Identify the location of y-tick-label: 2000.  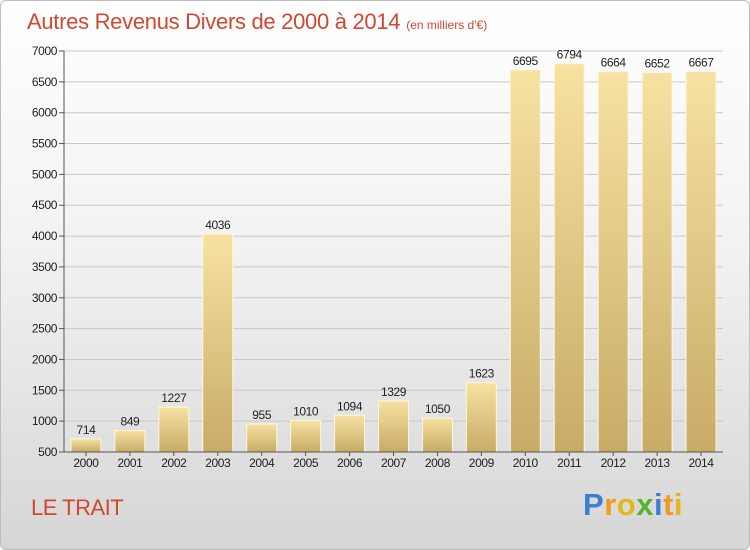
(45, 359).